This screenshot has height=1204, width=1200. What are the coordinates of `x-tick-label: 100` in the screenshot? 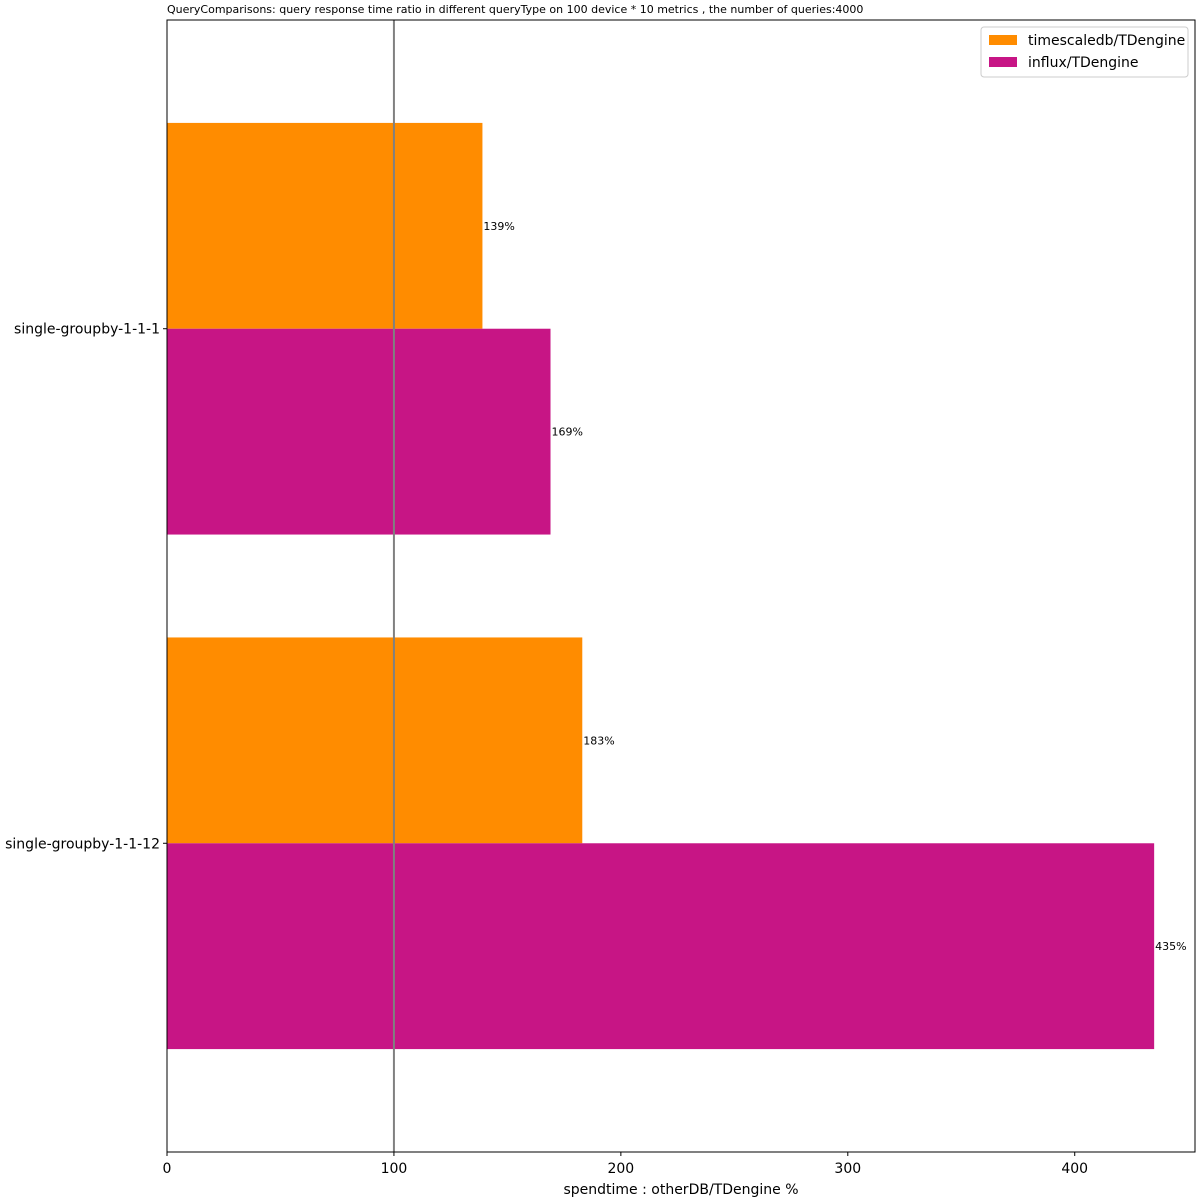 It's located at (394, 1169).